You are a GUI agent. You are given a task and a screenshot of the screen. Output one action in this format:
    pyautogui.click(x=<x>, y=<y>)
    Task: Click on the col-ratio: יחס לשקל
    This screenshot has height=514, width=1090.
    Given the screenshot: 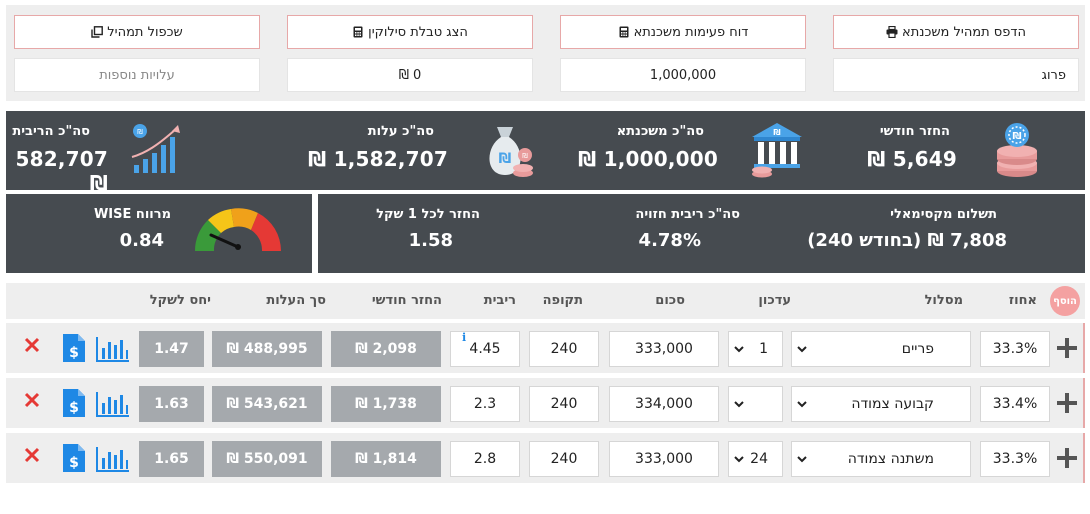 What is the action you would take?
    pyautogui.click(x=180, y=300)
    